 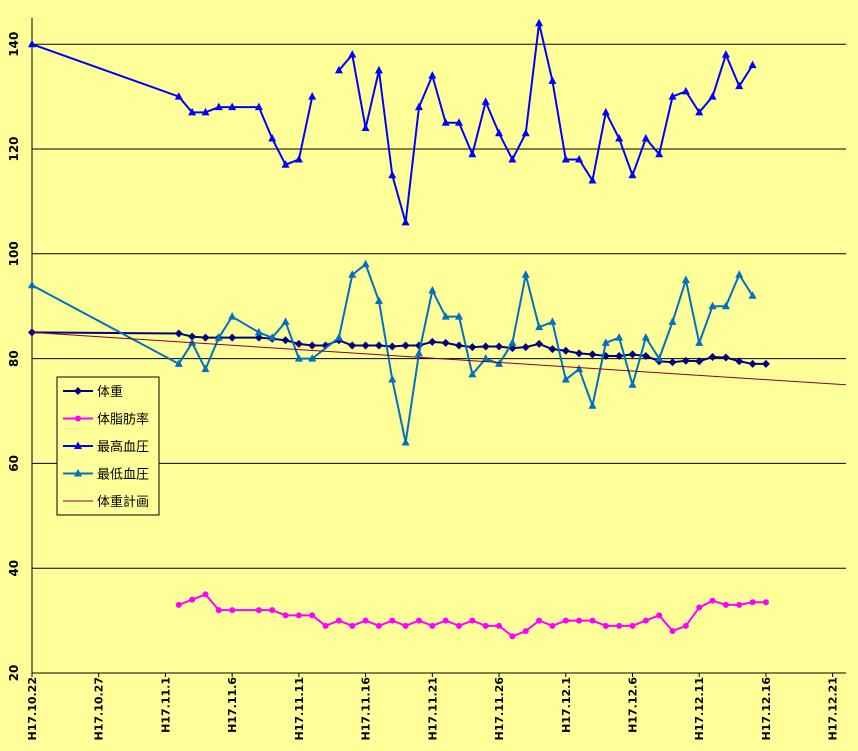 I want to click on y-tick-label: 60, so click(x=14, y=463).